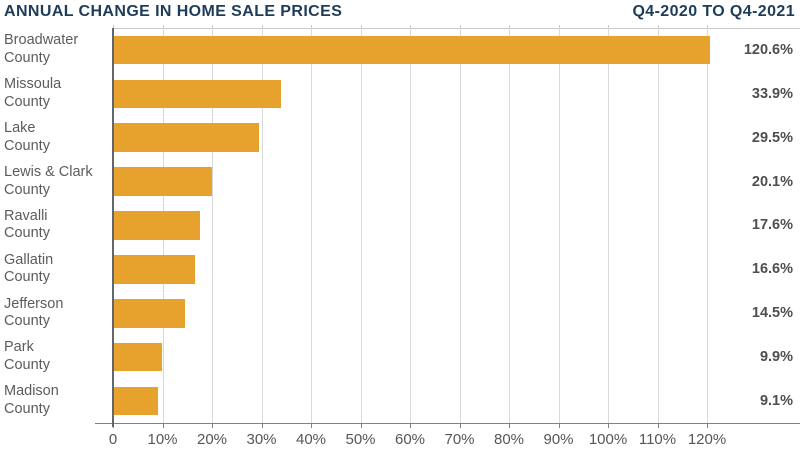 This screenshot has height=464, width=800. I want to click on x-tick-label: 30%, so click(261, 439).